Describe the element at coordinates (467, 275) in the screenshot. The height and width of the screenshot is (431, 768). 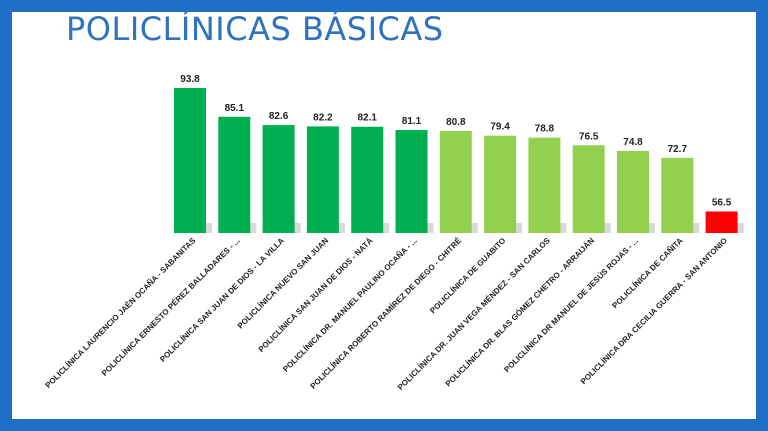
I see `category-label: POLICLÍNICA DE GUABITO` at that location.